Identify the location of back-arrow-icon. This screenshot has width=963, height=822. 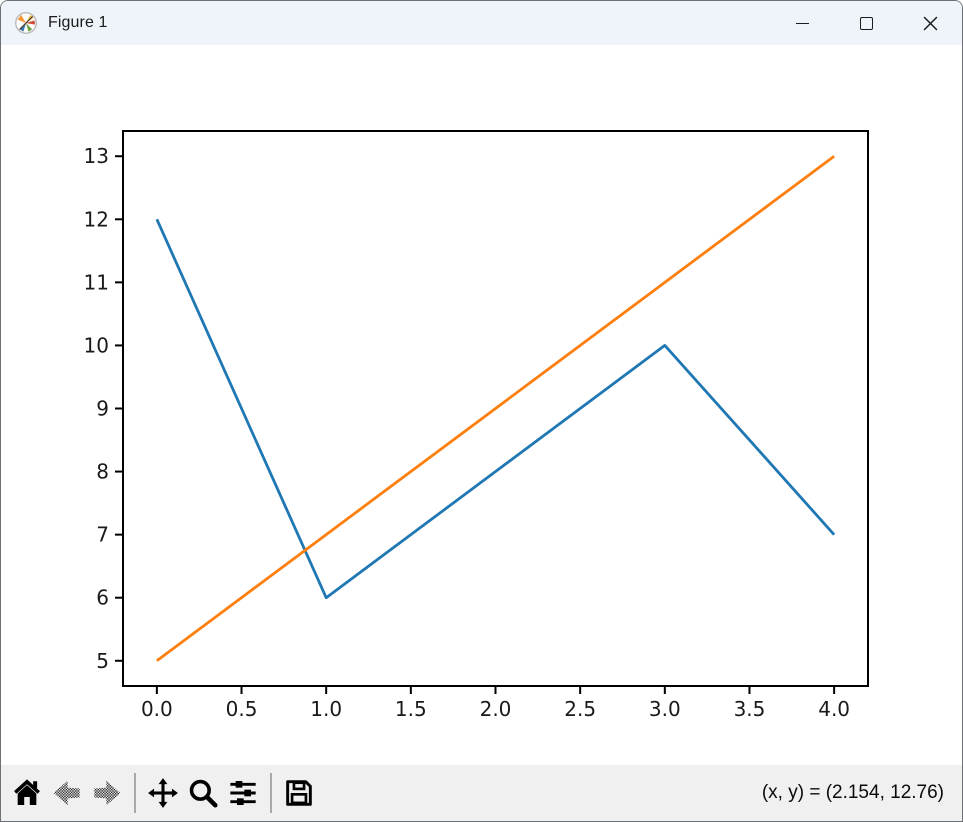
(66, 793).